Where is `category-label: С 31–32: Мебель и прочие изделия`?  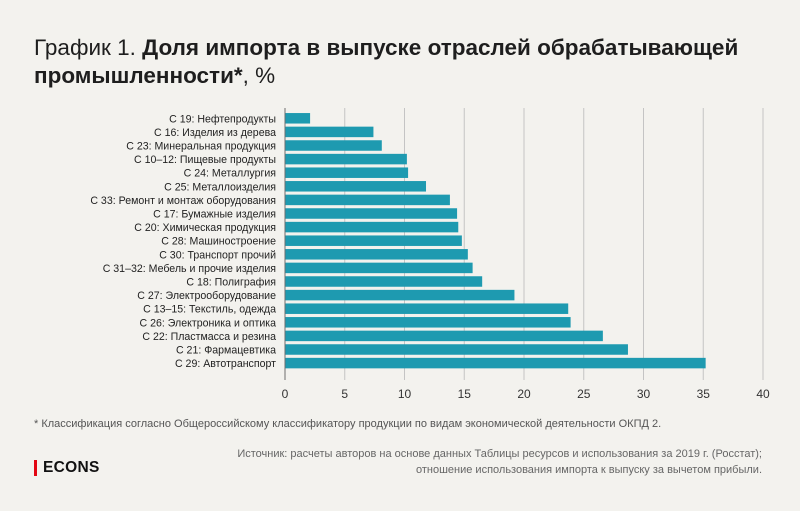 category-label: С 31–32: Мебель и прочие изделия is located at coordinates (189, 269).